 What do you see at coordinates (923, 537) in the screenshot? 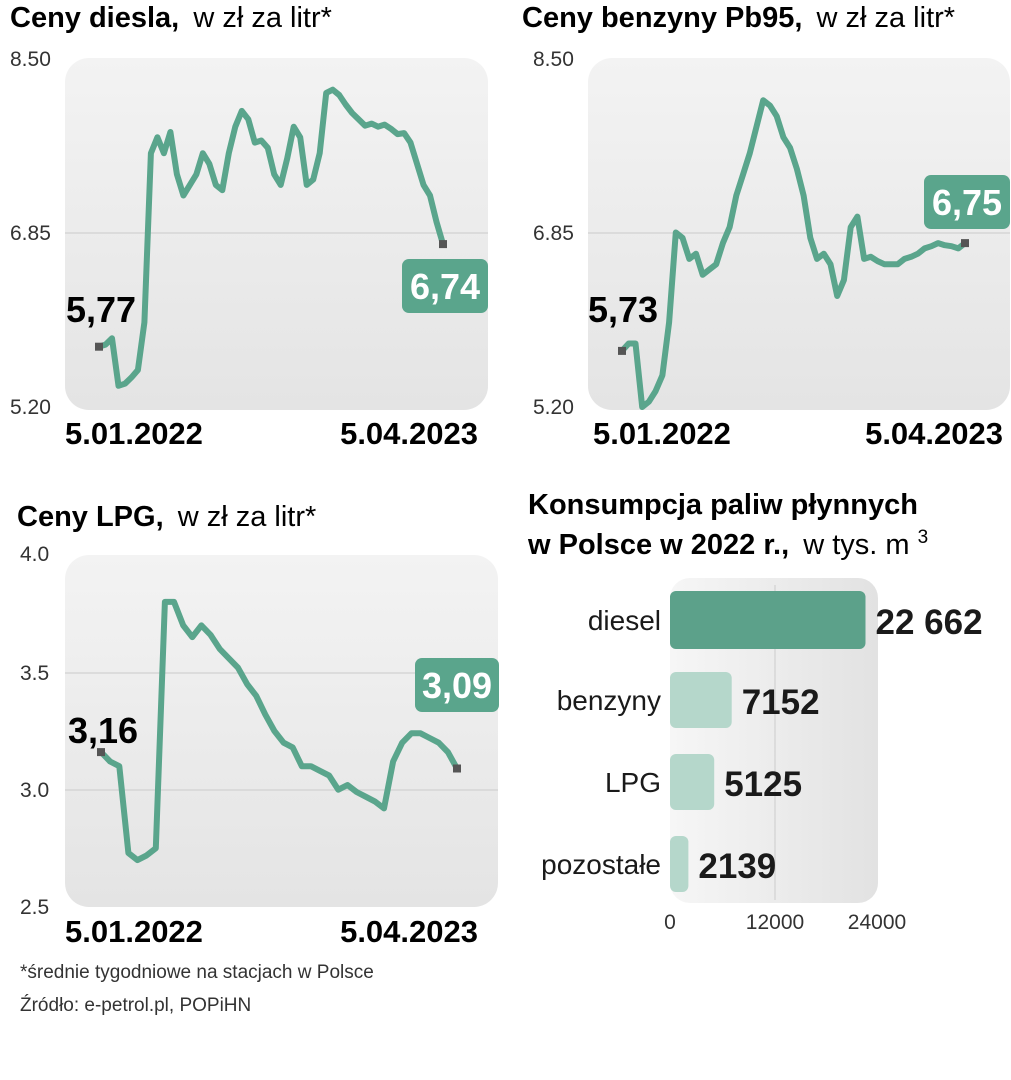
I see `unit-superscript: 3` at bounding box center [923, 537].